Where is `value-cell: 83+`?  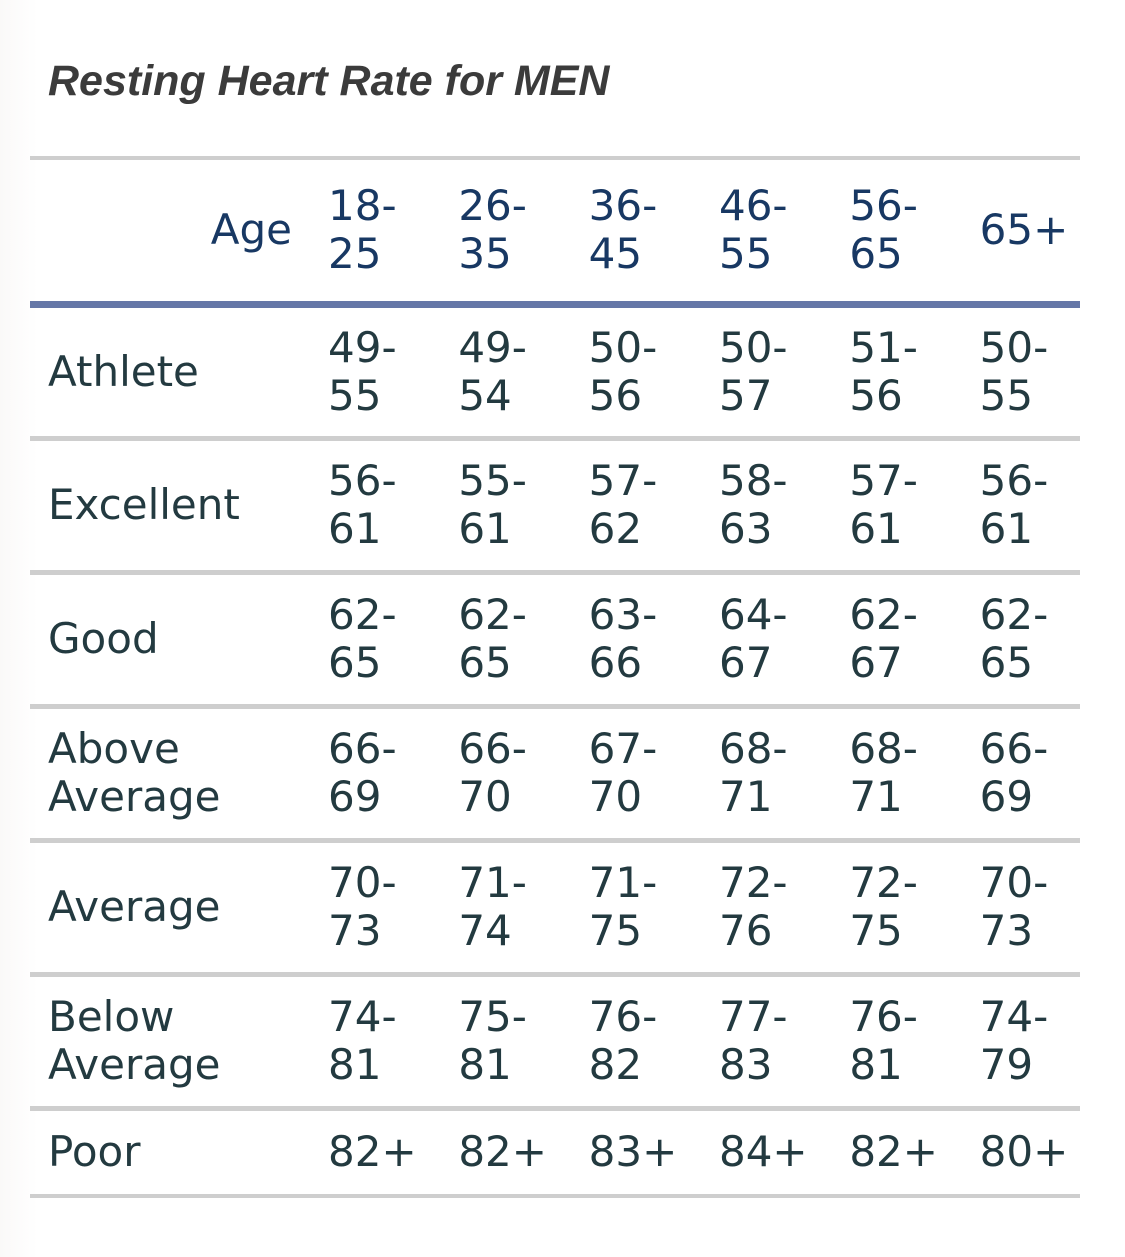
value-cell: 83+ is located at coordinates (633, 1152).